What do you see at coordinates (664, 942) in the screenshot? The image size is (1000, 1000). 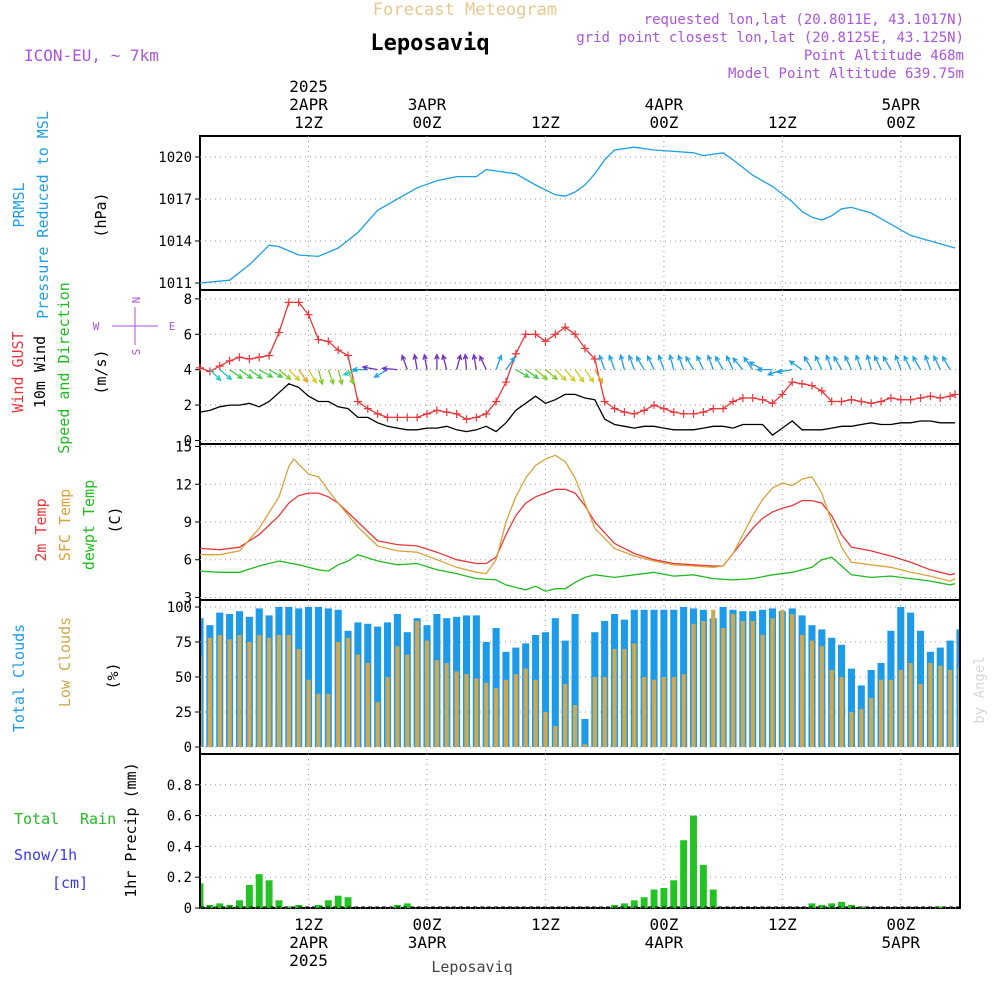 I see `bottom-time-label-3-1: 4APR` at bounding box center [664, 942].